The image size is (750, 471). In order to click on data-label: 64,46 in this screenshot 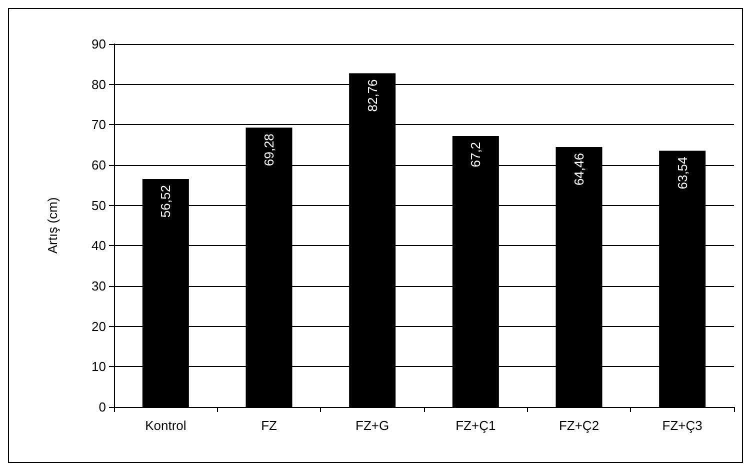, I will do `click(579, 169)`.